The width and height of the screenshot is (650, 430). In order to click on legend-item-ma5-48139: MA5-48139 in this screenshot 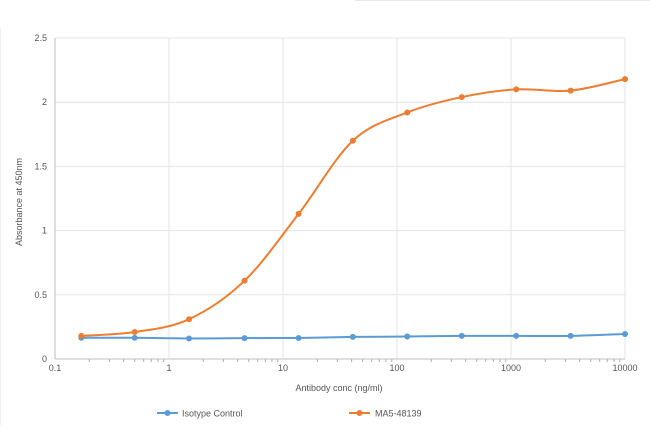, I will do `click(385, 414)`.